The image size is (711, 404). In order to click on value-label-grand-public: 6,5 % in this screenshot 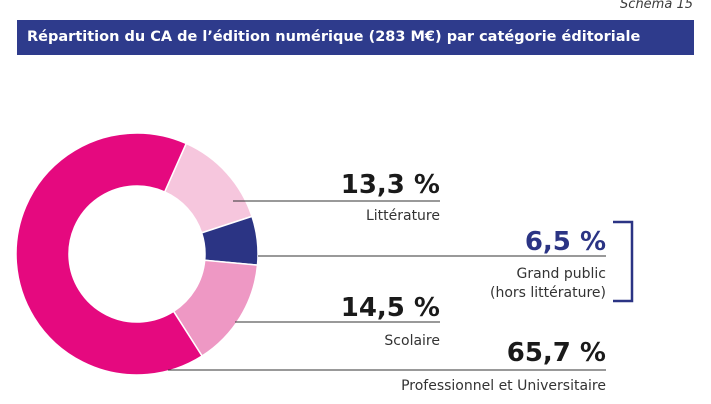, I will do `click(565, 242)`.